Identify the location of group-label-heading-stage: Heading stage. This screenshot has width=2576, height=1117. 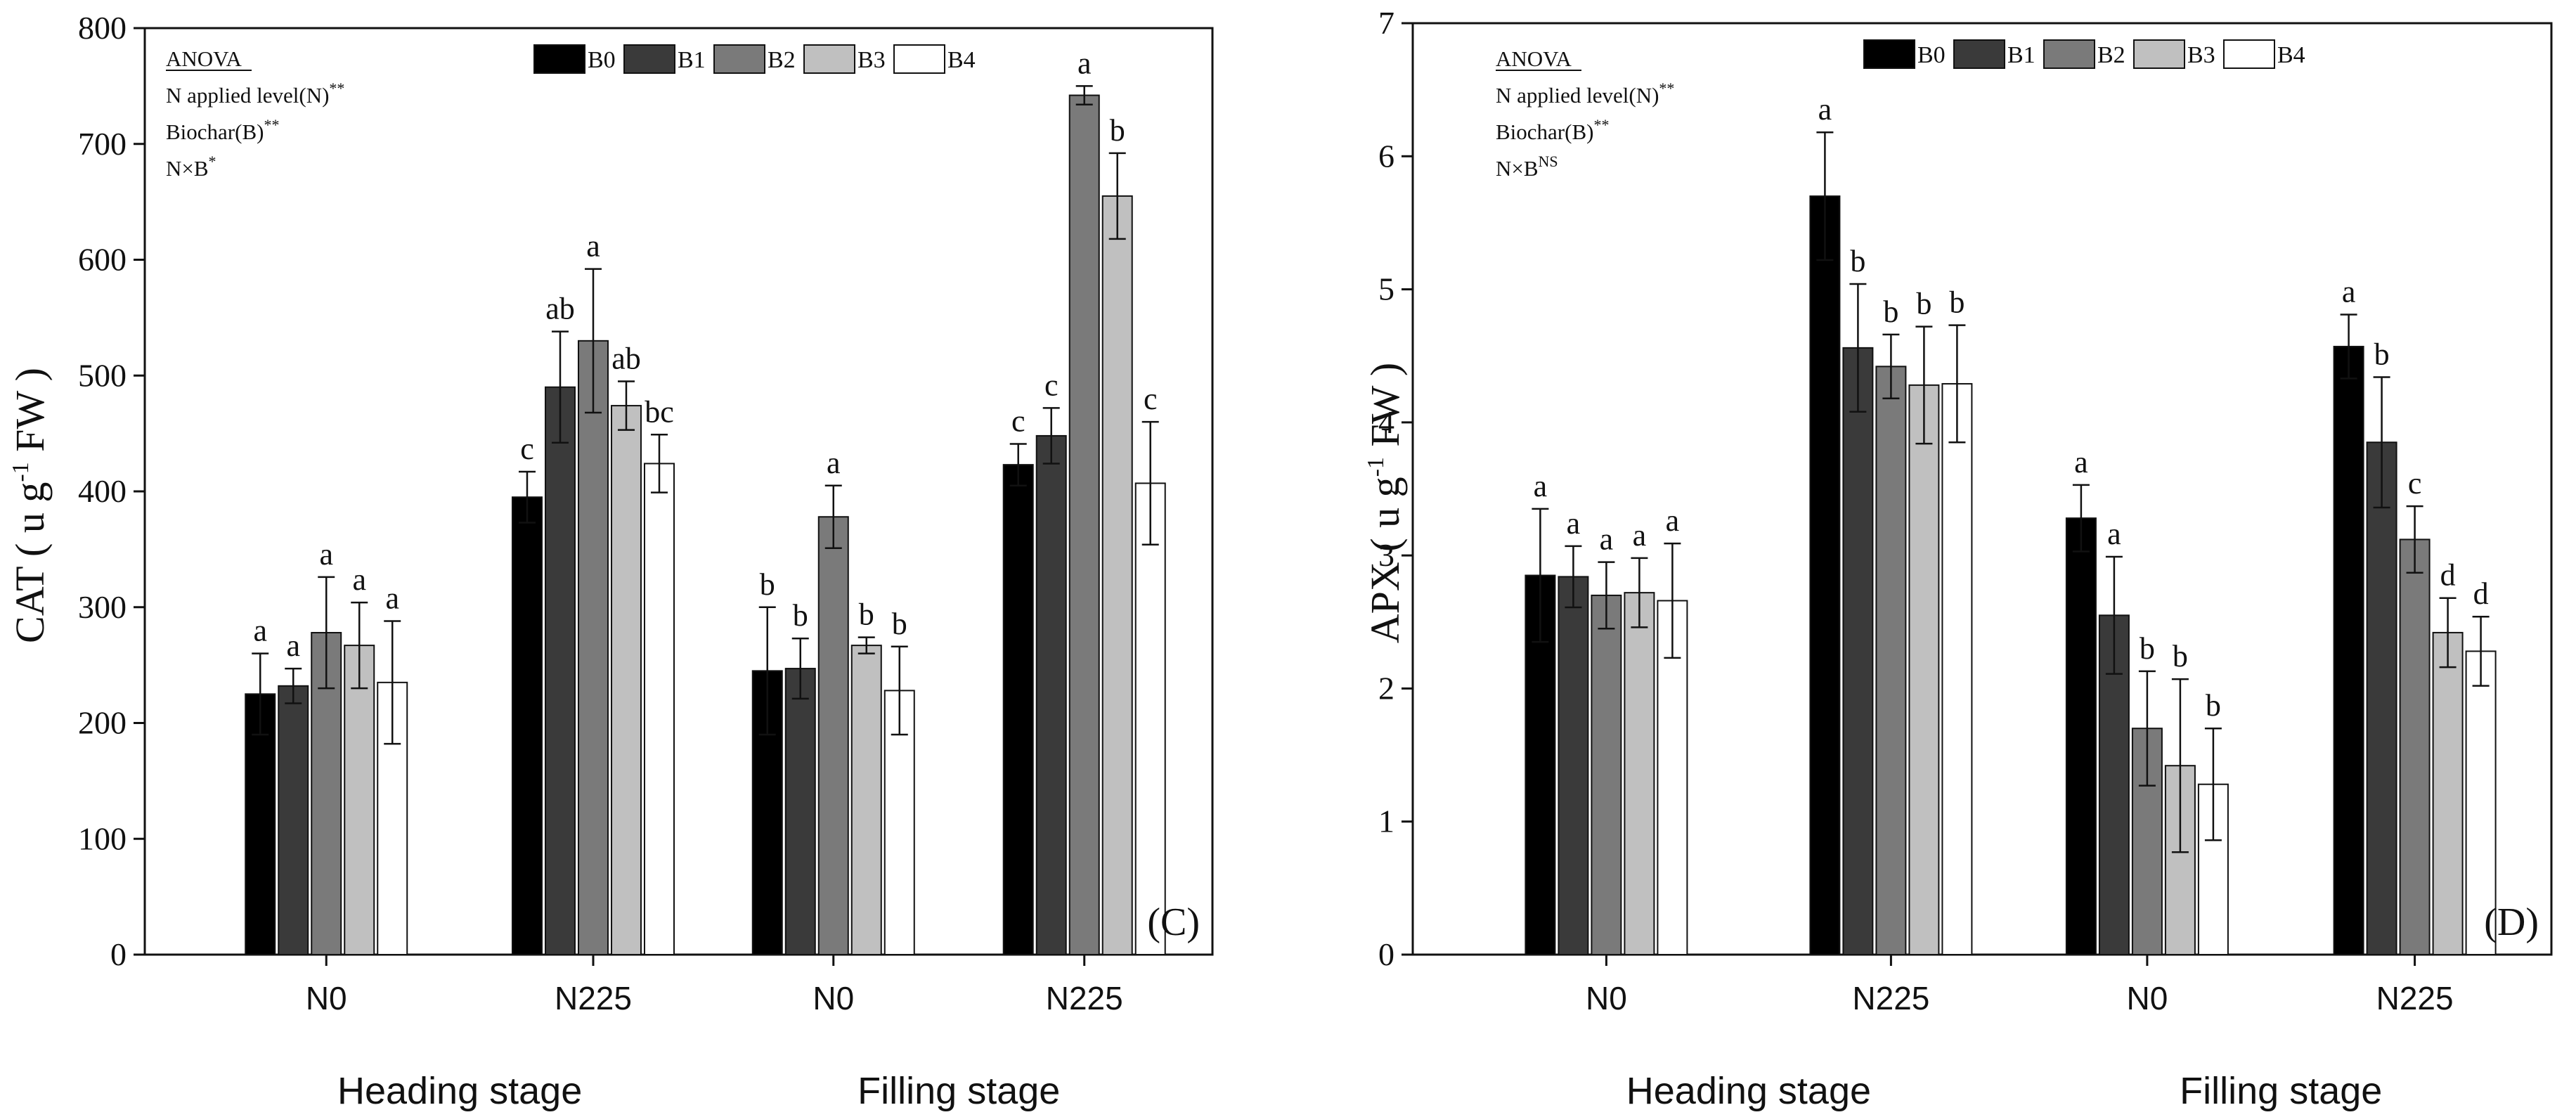
(1749, 1091).